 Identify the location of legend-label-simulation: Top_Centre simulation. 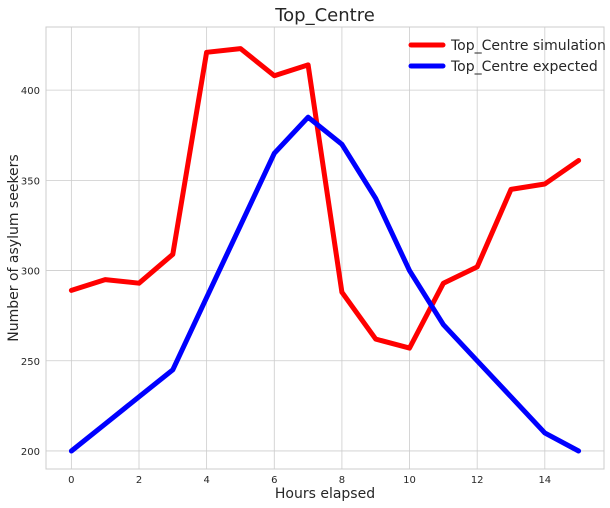
(528, 46).